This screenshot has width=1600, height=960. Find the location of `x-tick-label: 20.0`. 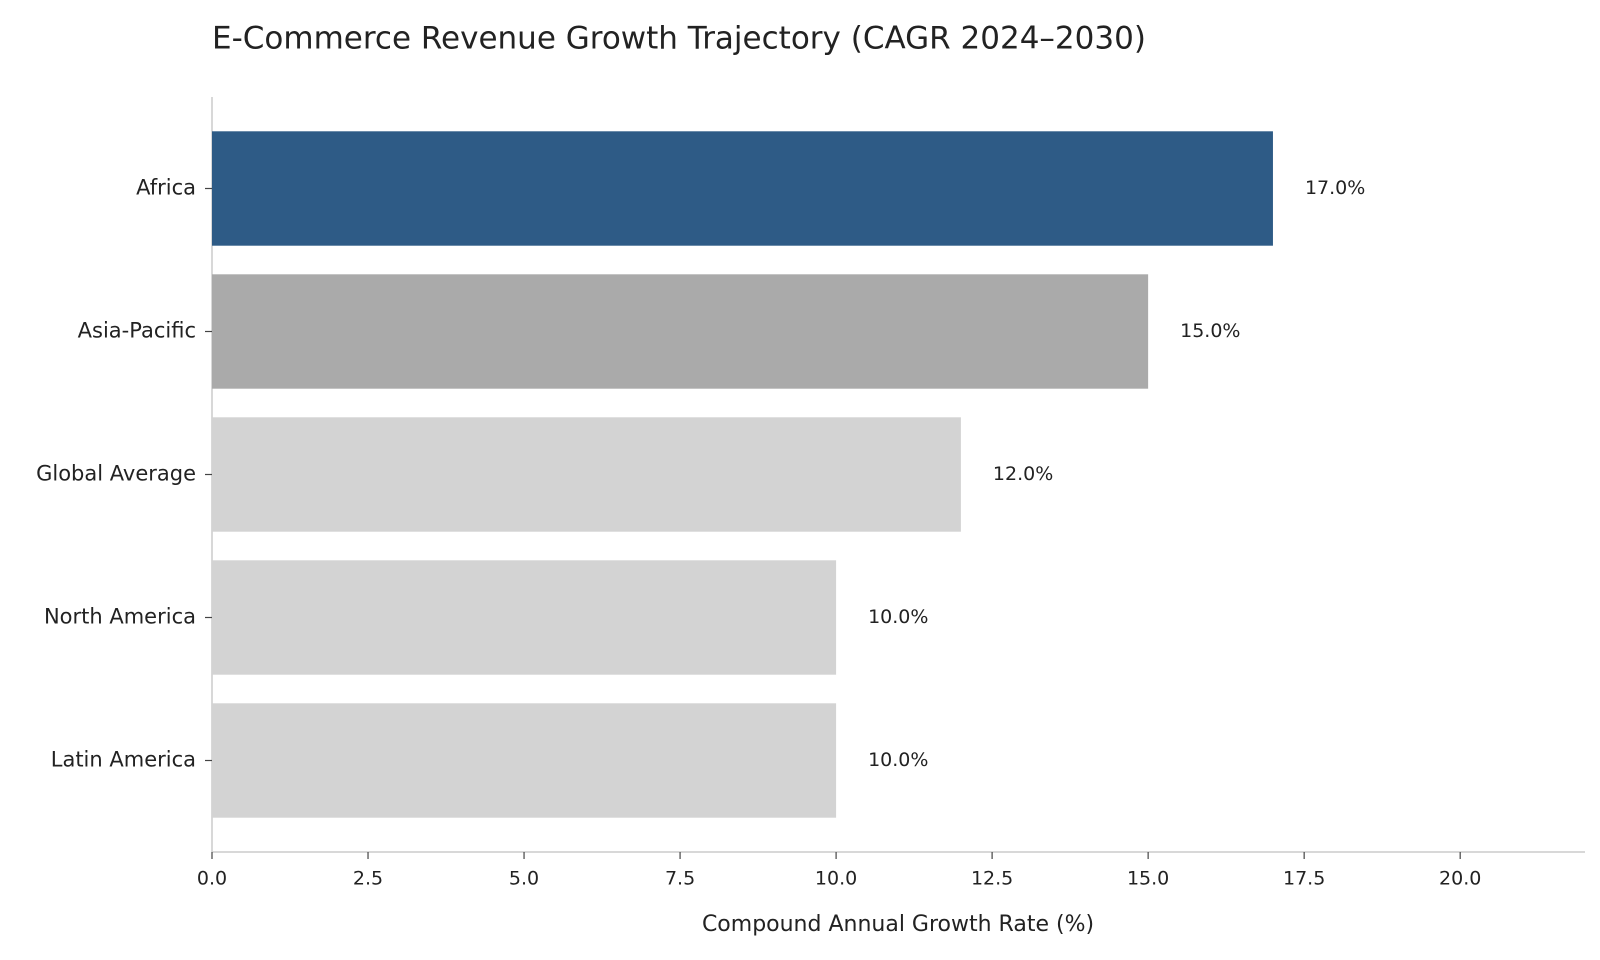

x-tick-label: 20.0 is located at coordinates (1460, 879).